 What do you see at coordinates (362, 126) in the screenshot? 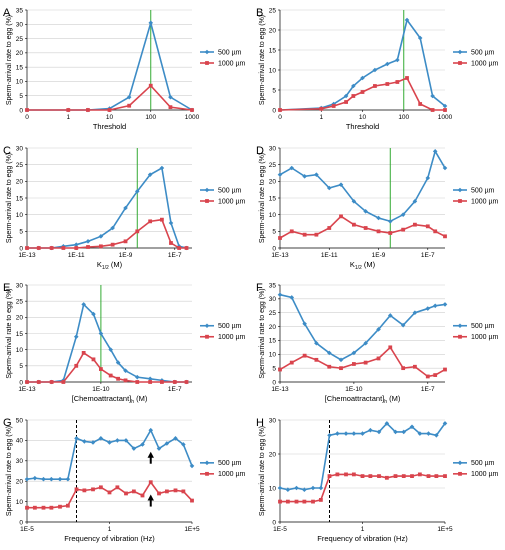
I see `x-axis-label: Threshold` at bounding box center [362, 126].